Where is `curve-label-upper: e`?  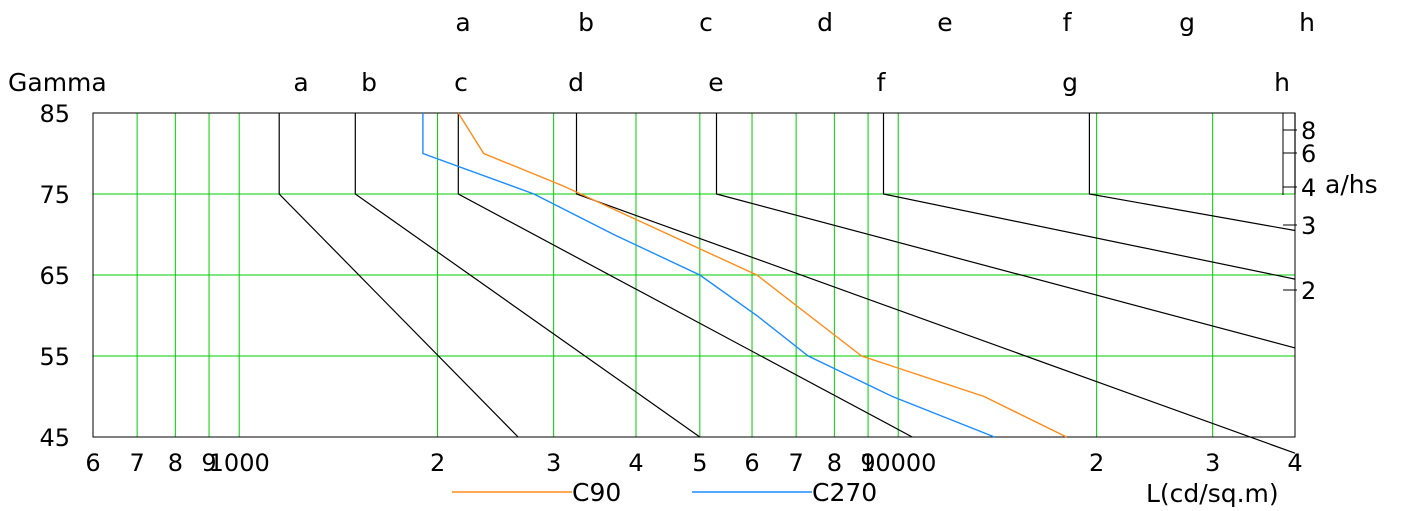
curve-label-upper: e is located at coordinates (944, 22).